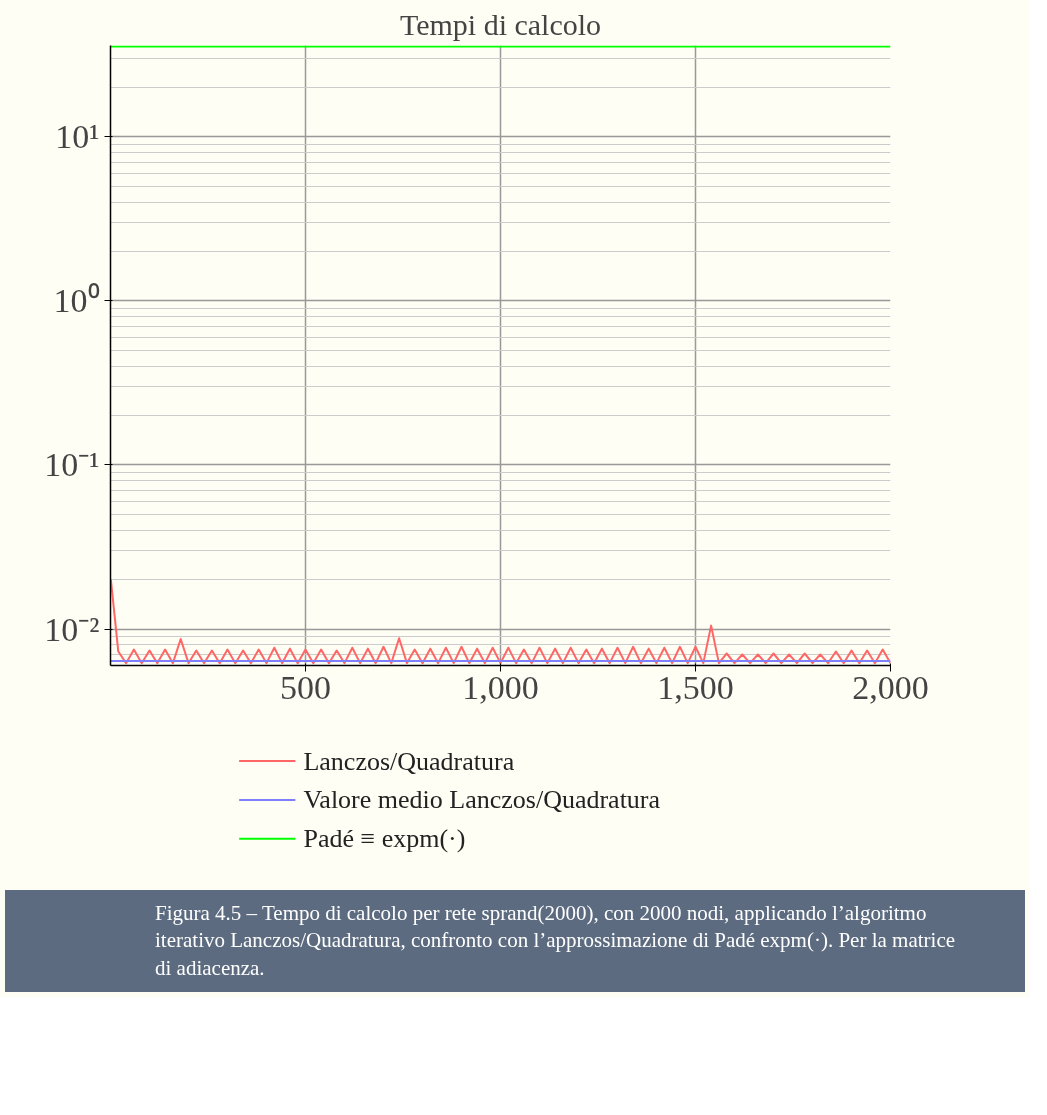  I want to click on x-tick-label: 1,000, so click(500, 687).